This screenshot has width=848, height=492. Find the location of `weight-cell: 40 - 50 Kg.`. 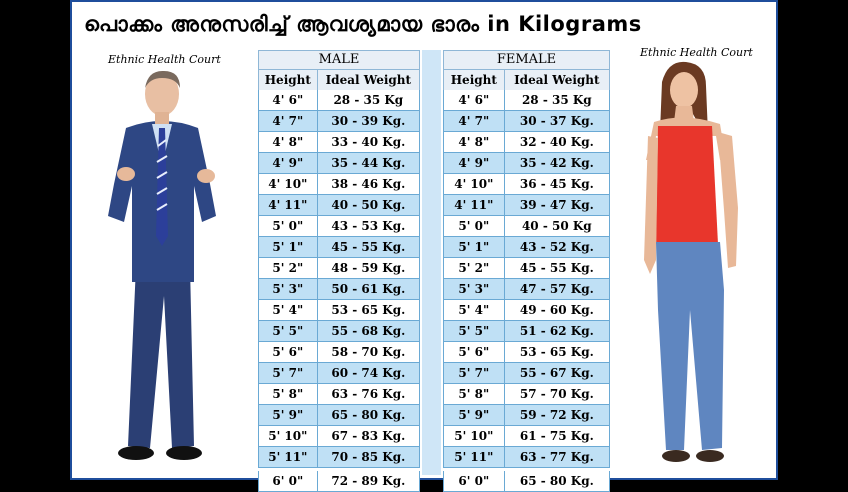

weight-cell: 40 - 50 Kg. is located at coordinates (368, 205).